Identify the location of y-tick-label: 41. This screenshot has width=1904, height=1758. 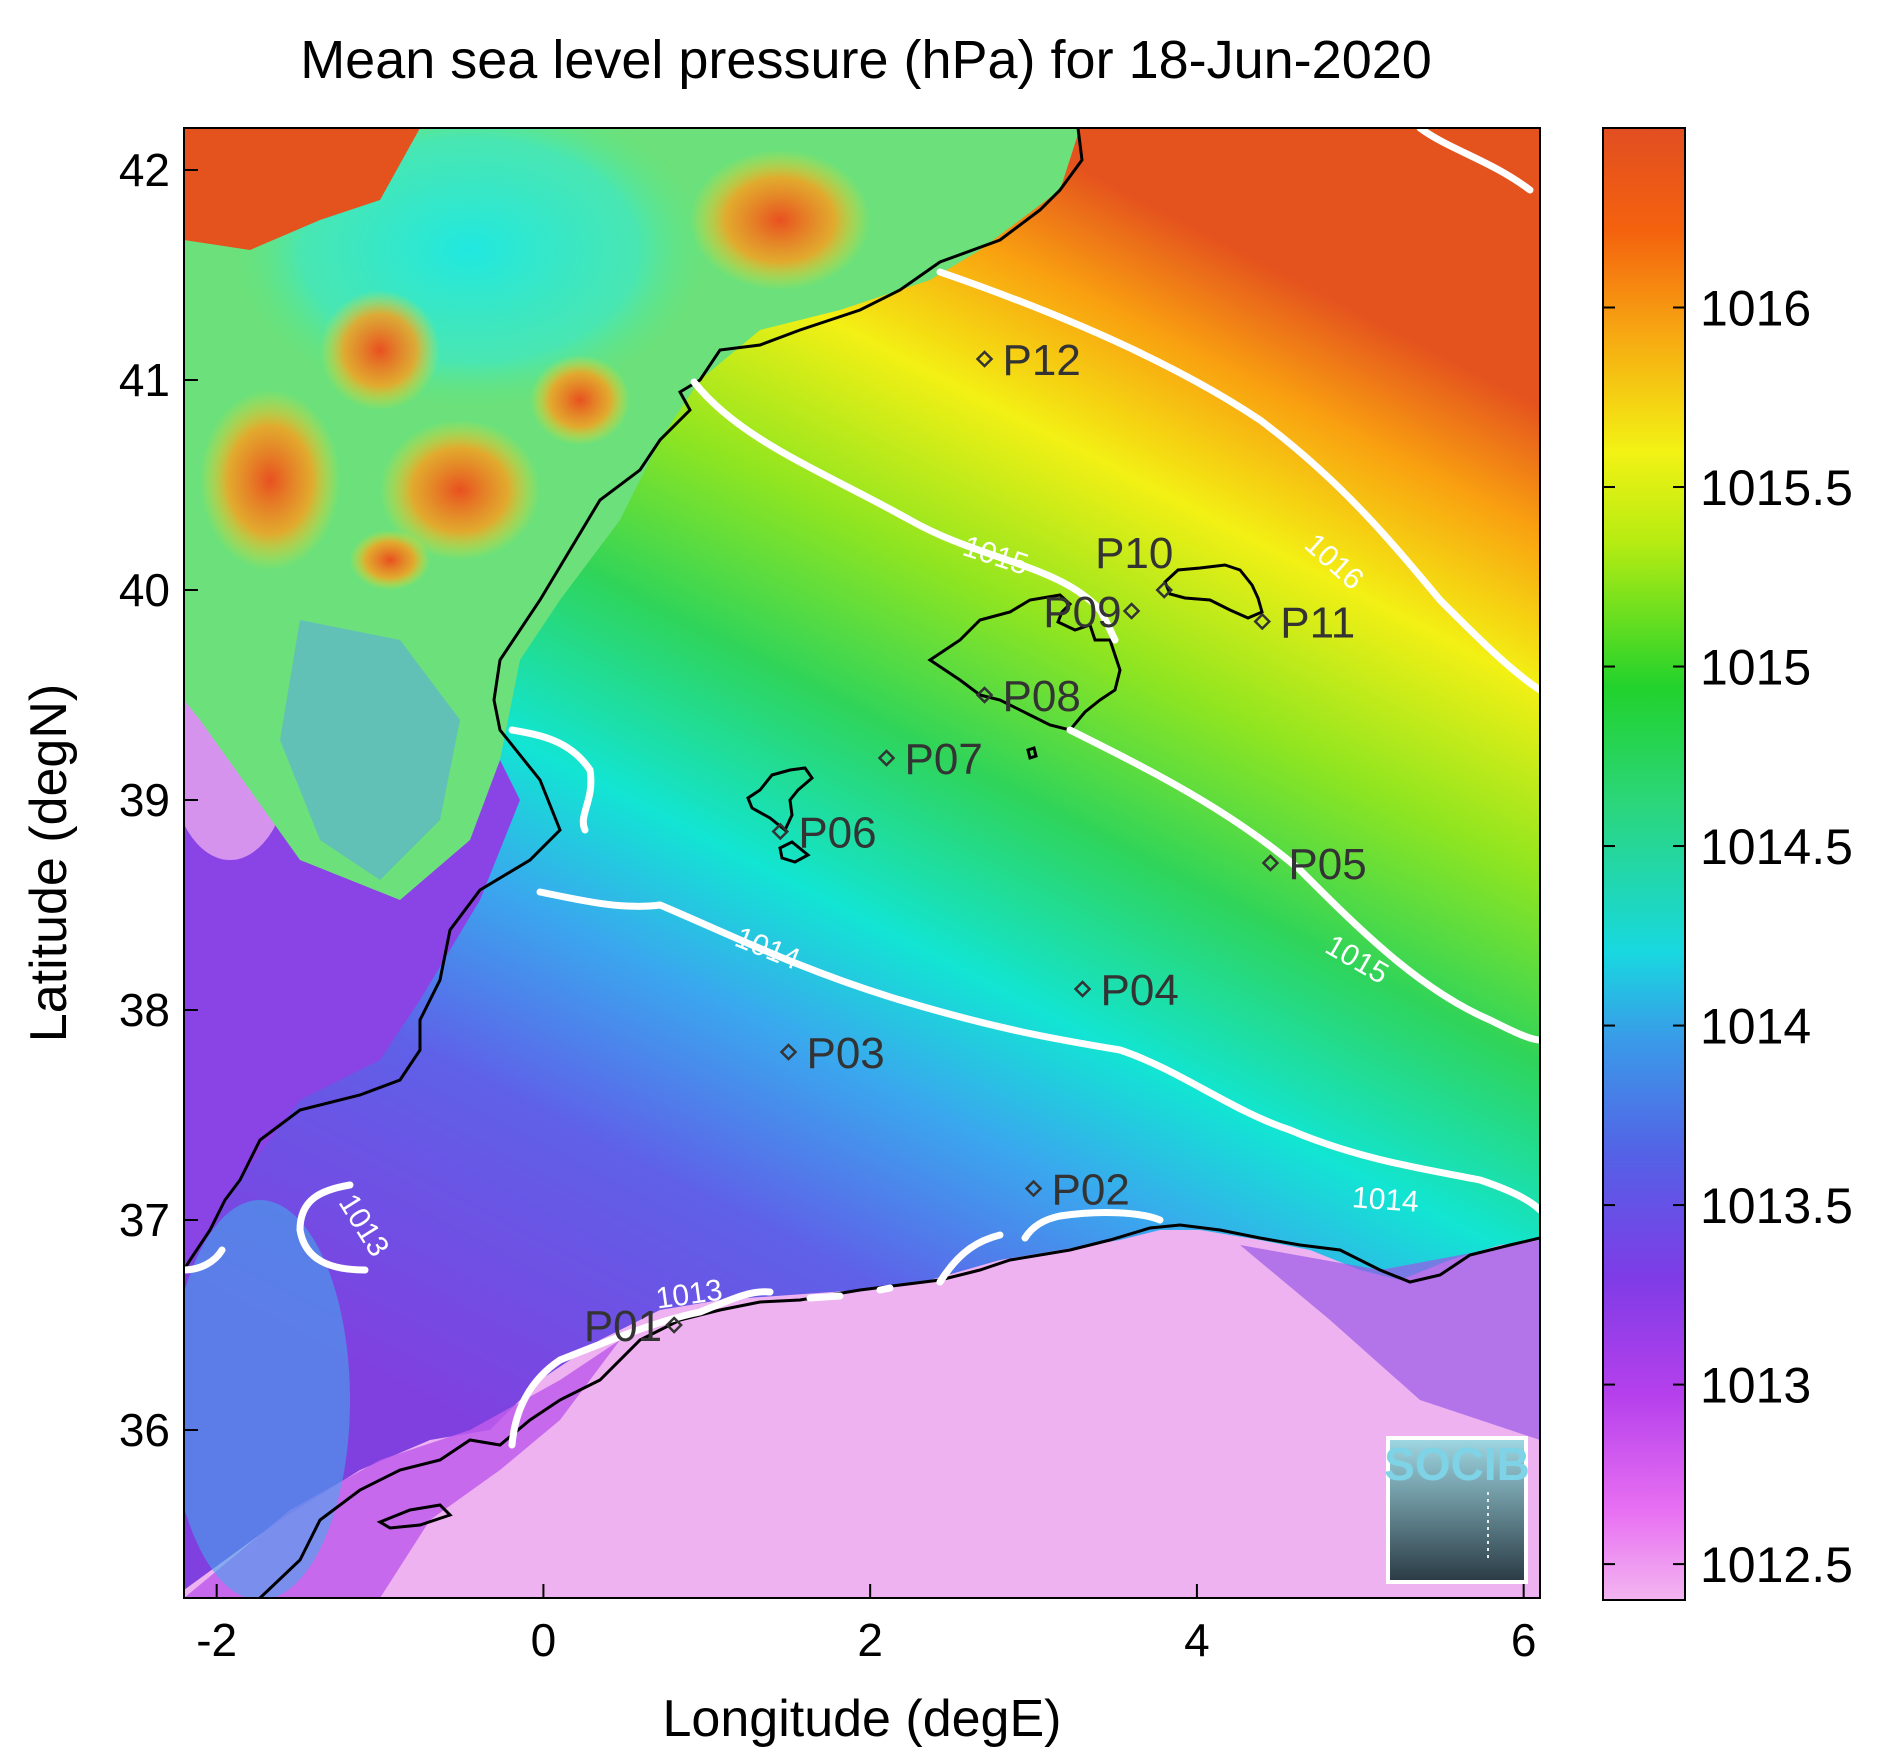
(144, 380).